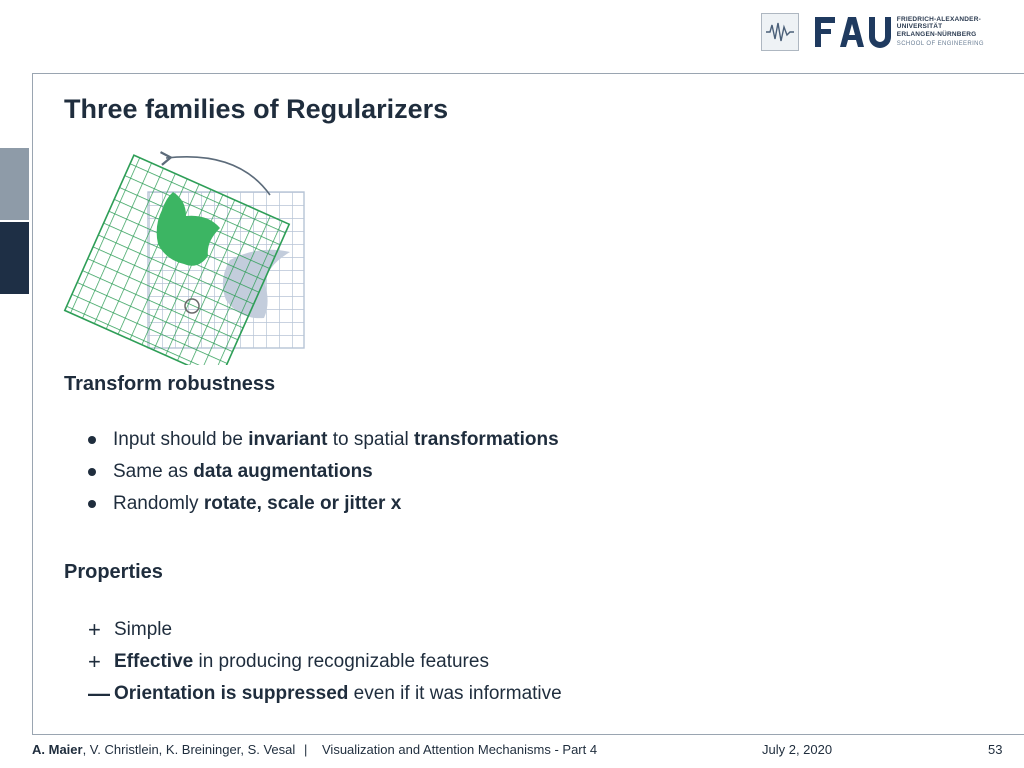  What do you see at coordinates (325, 630) in the screenshot?
I see `list-item: + Simple` at bounding box center [325, 630].